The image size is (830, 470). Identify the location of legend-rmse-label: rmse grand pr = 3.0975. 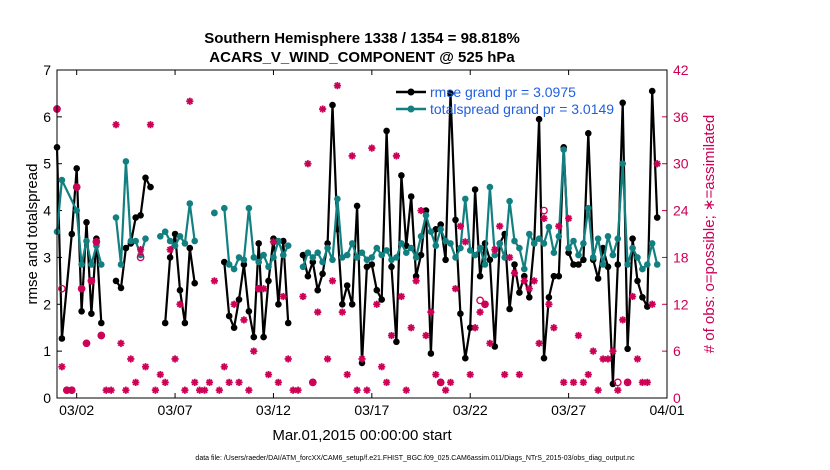
(503, 92).